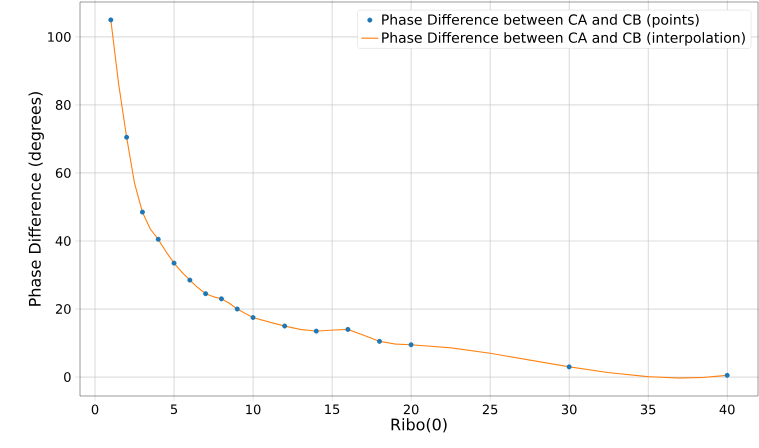  Describe the element at coordinates (63, 309) in the screenshot. I see `y-tick-label: 20` at that location.